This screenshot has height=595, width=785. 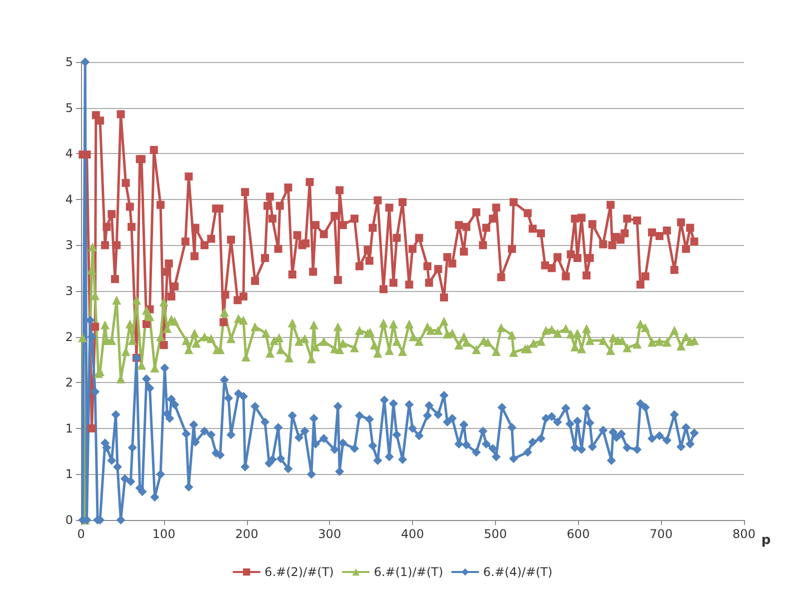 What do you see at coordinates (517, 572) in the screenshot?
I see `legend-label: 6.#(4)/#(T)` at bounding box center [517, 572].